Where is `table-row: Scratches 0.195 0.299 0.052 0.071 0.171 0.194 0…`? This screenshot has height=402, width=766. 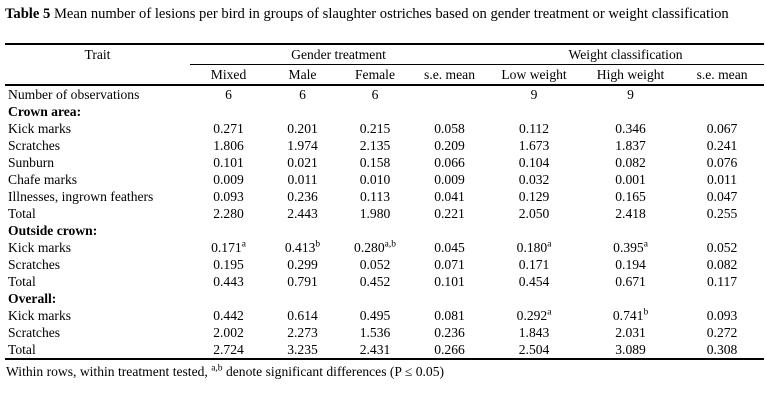
table-row: Scratches 0.195 0.299 0.052 0.071 0.171 0.194 0… is located at coordinates (384, 264).